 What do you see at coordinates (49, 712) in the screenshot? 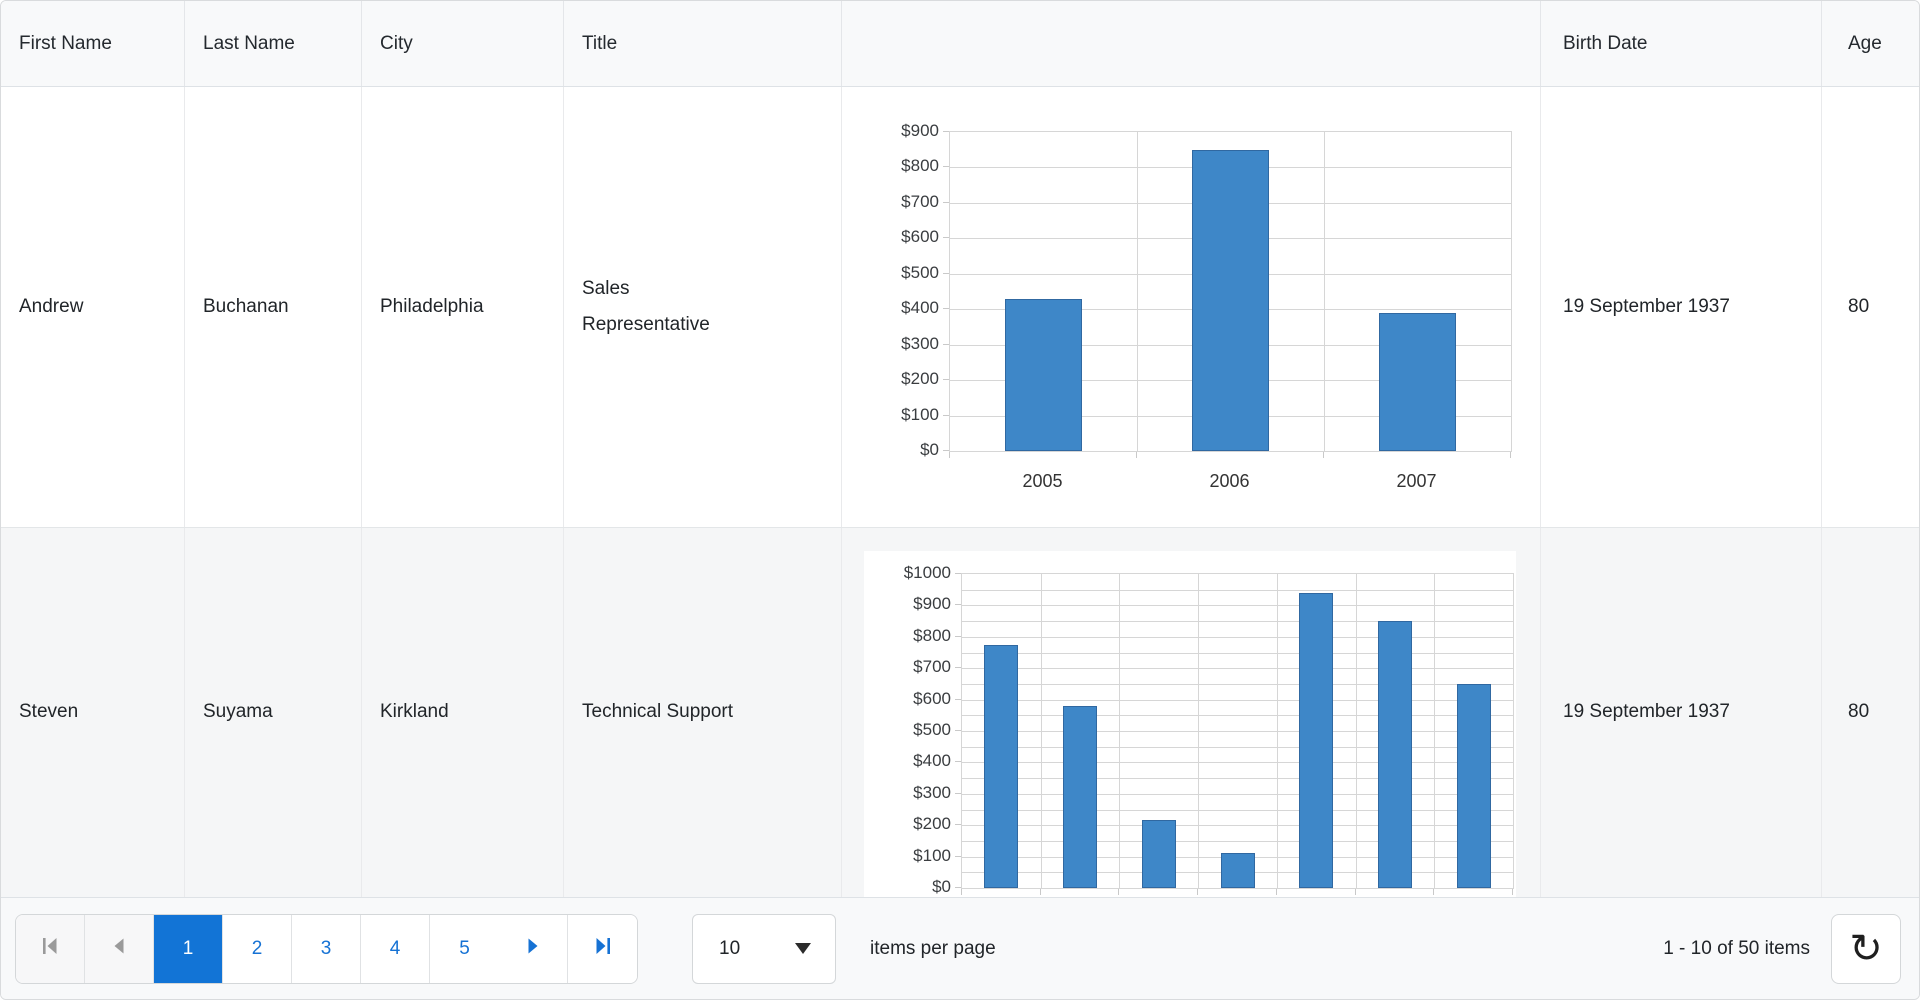
I see `cell-text: Steven` at bounding box center [49, 712].